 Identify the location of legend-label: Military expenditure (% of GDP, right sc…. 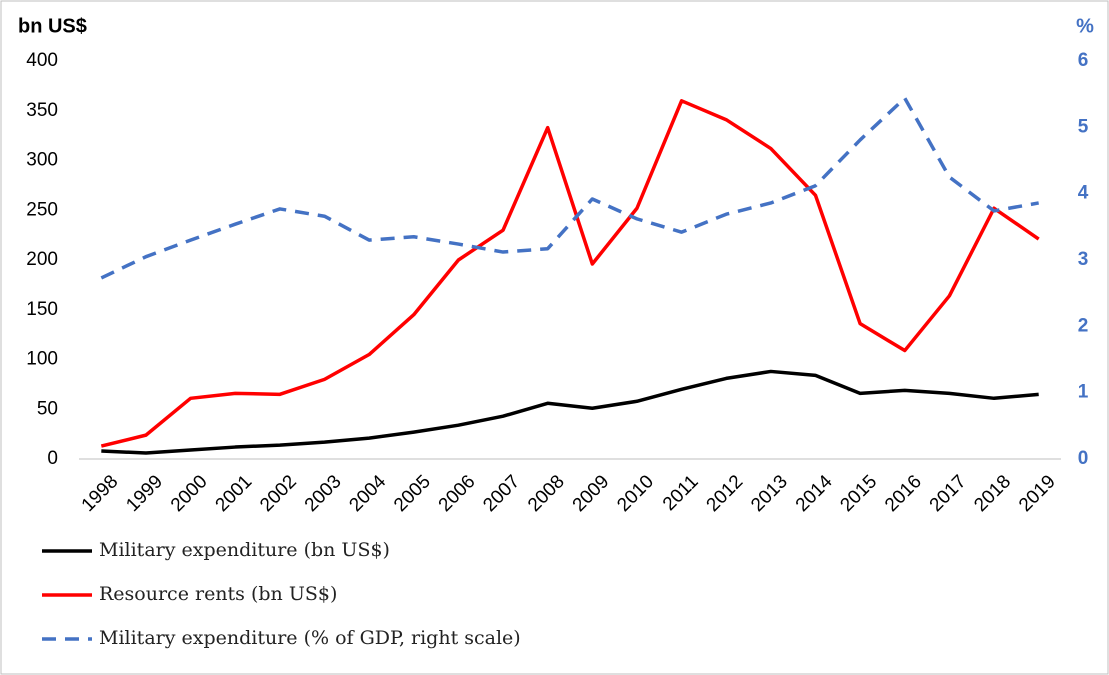
(310, 638).